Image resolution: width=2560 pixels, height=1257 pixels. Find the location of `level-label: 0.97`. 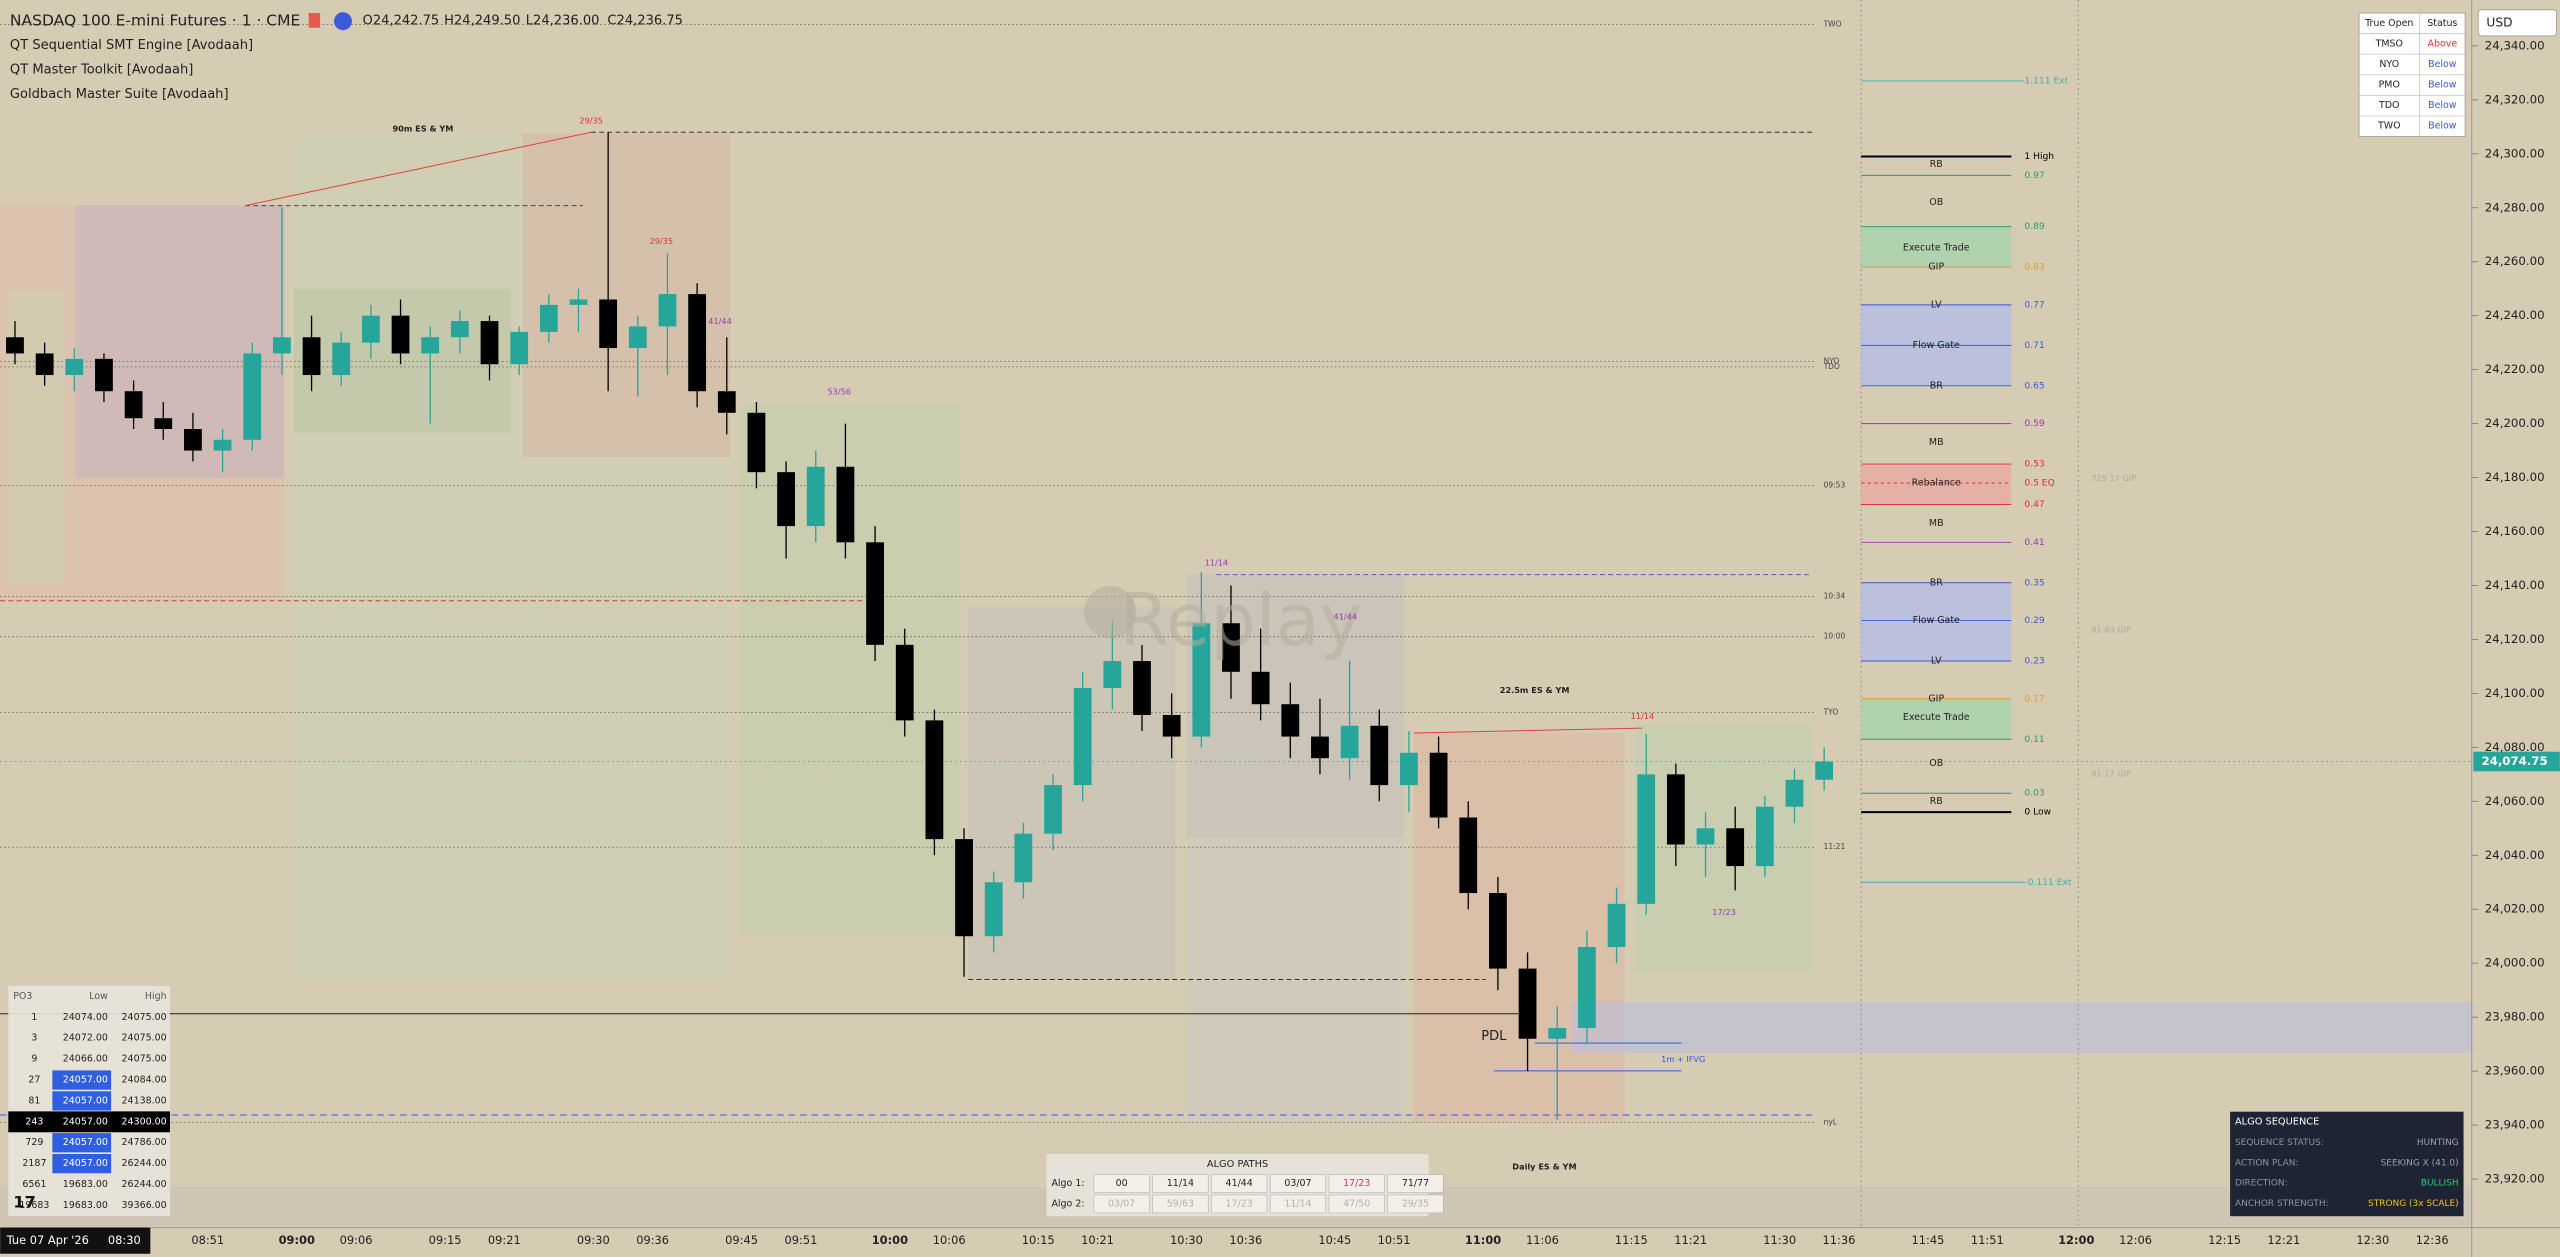

level-label: 0.97 is located at coordinates (2034, 176).